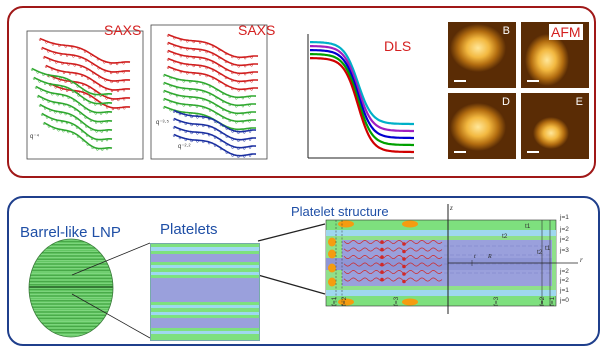 The image size is (603, 346). What do you see at coordinates (362, 83) in the screenshot?
I see `dls-curve` at bounding box center [362, 83].